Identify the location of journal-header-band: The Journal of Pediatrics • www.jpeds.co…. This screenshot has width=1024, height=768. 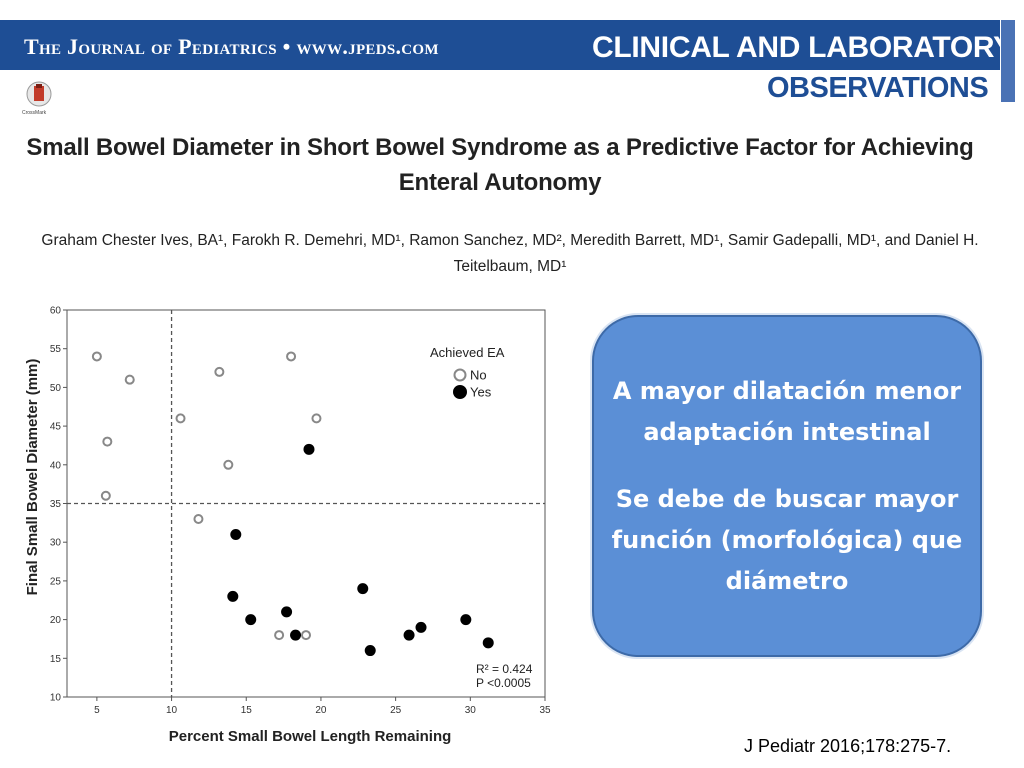
(506, 45).